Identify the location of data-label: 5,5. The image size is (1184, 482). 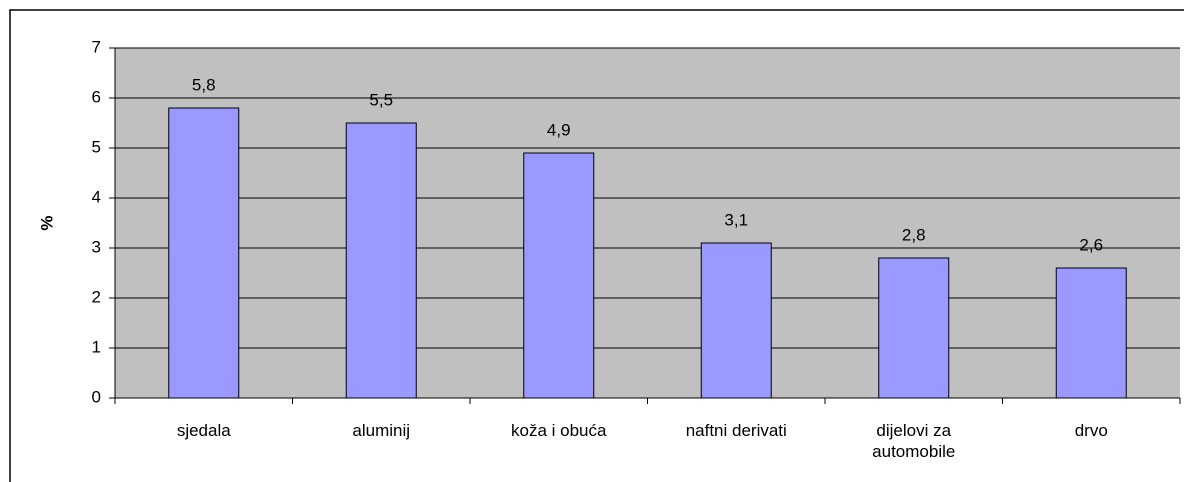
(381, 99).